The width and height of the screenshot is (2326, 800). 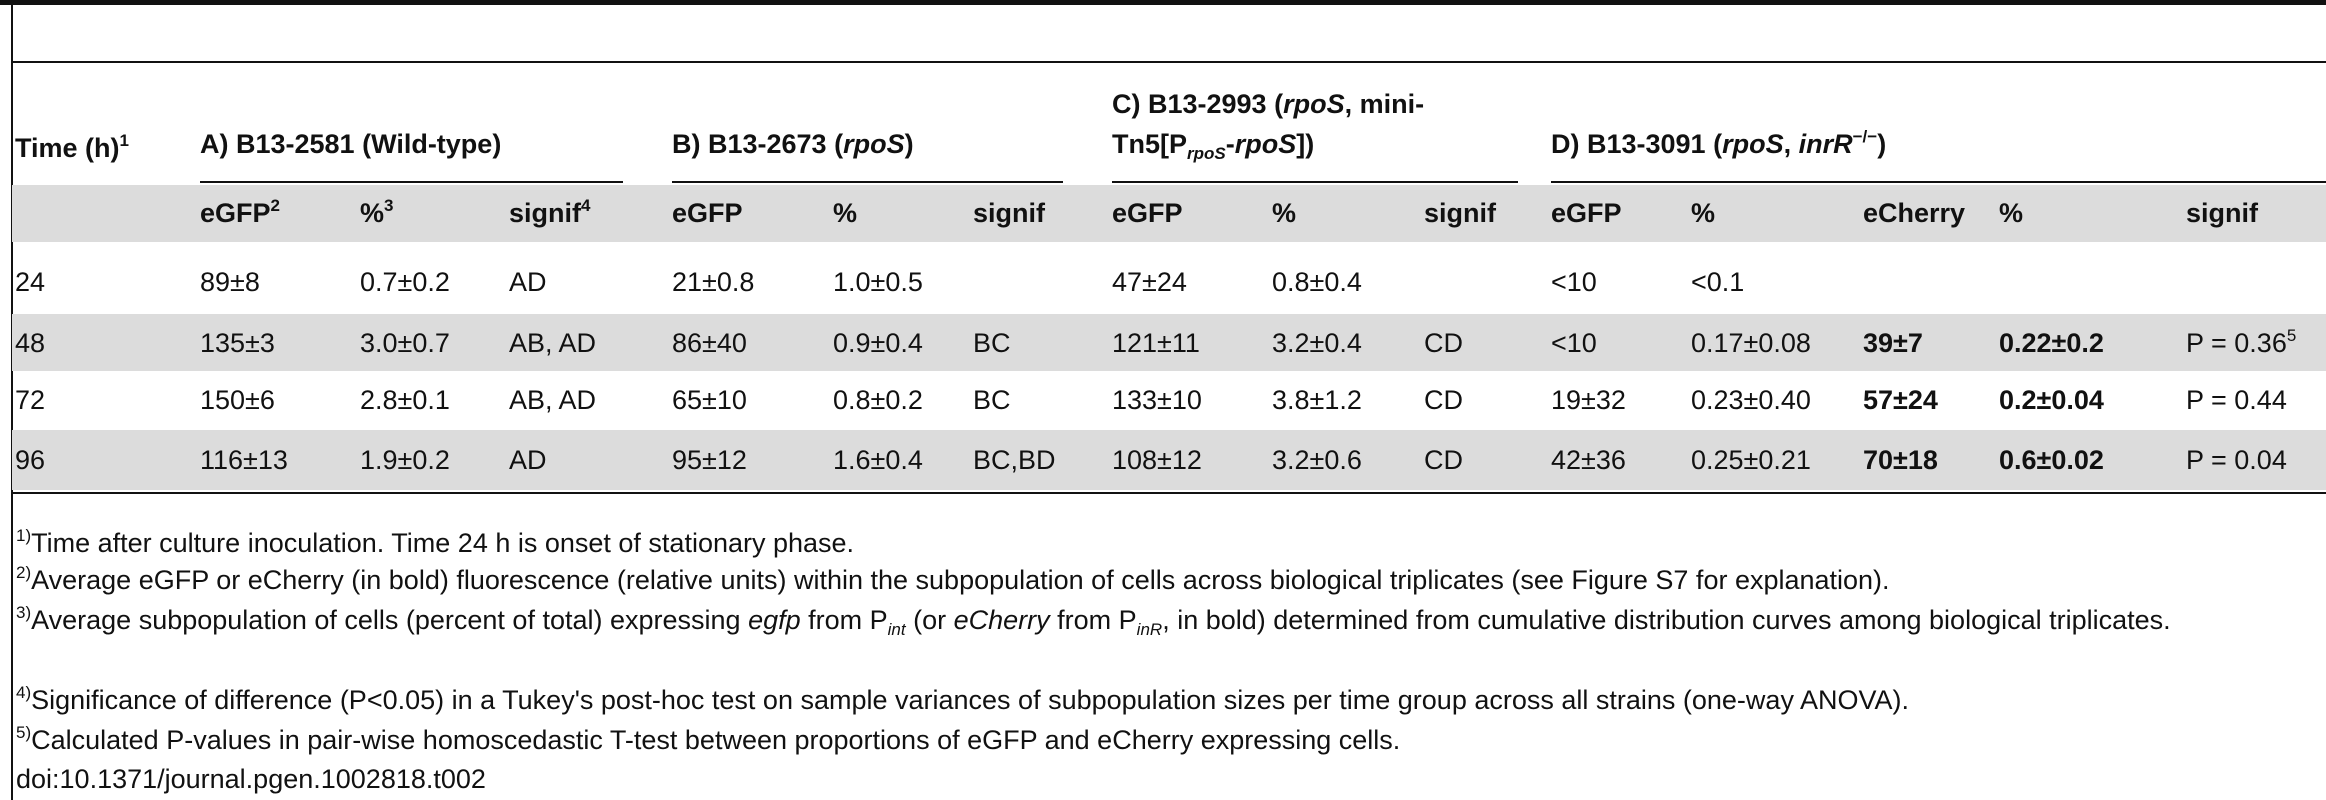 I want to click on cell: 89±8, so click(x=230, y=282).